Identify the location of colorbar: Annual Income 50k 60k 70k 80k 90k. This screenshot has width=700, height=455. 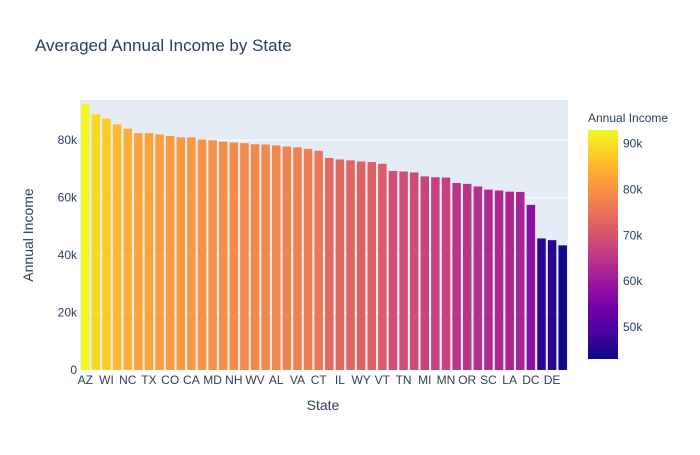
(628, 235).